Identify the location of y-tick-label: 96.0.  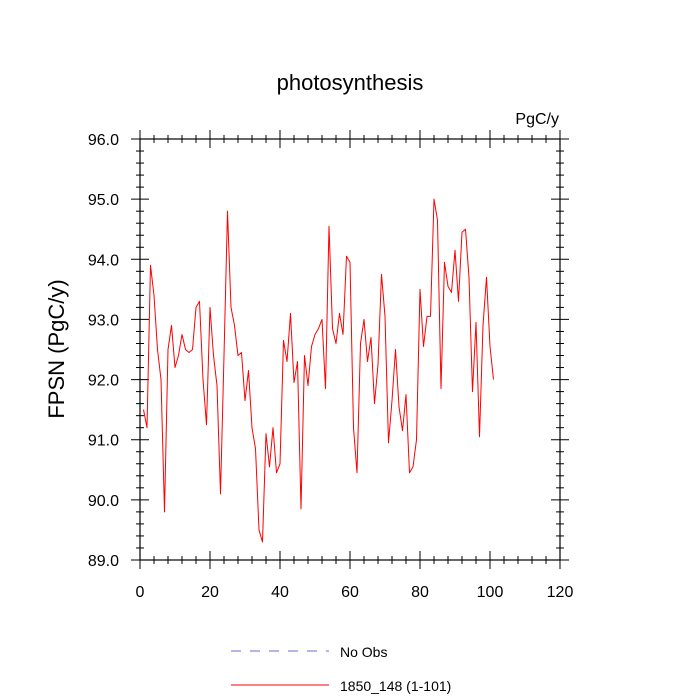
(103, 140).